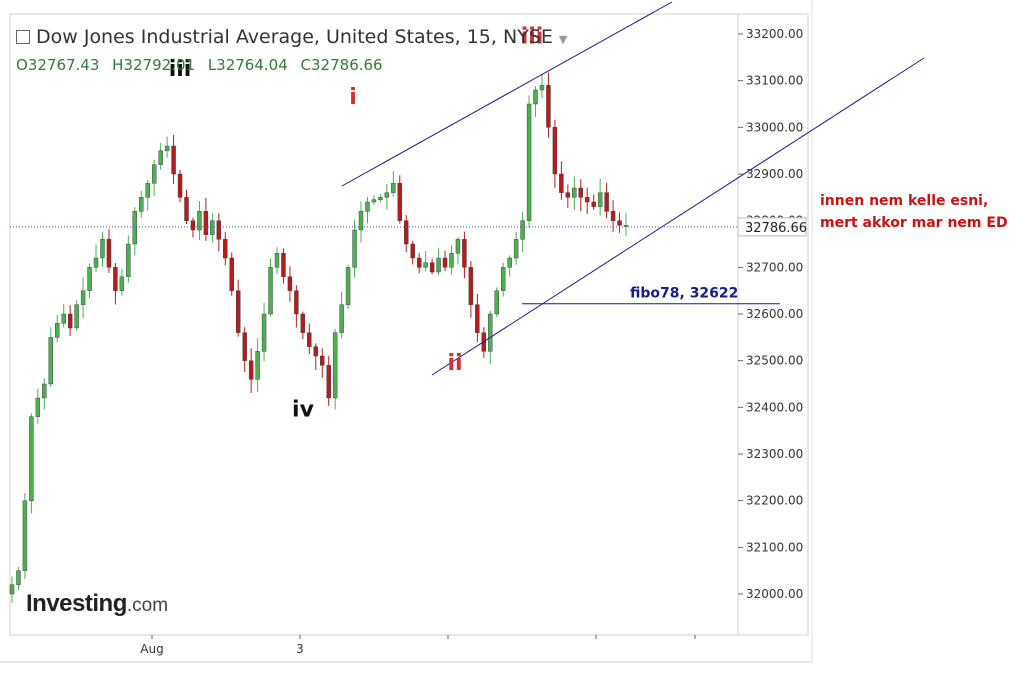 Image resolution: width=1009 pixels, height=693 pixels. Describe the element at coordinates (774, 594) in the screenshot. I see `y-tick-label: 32000.00` at that location.